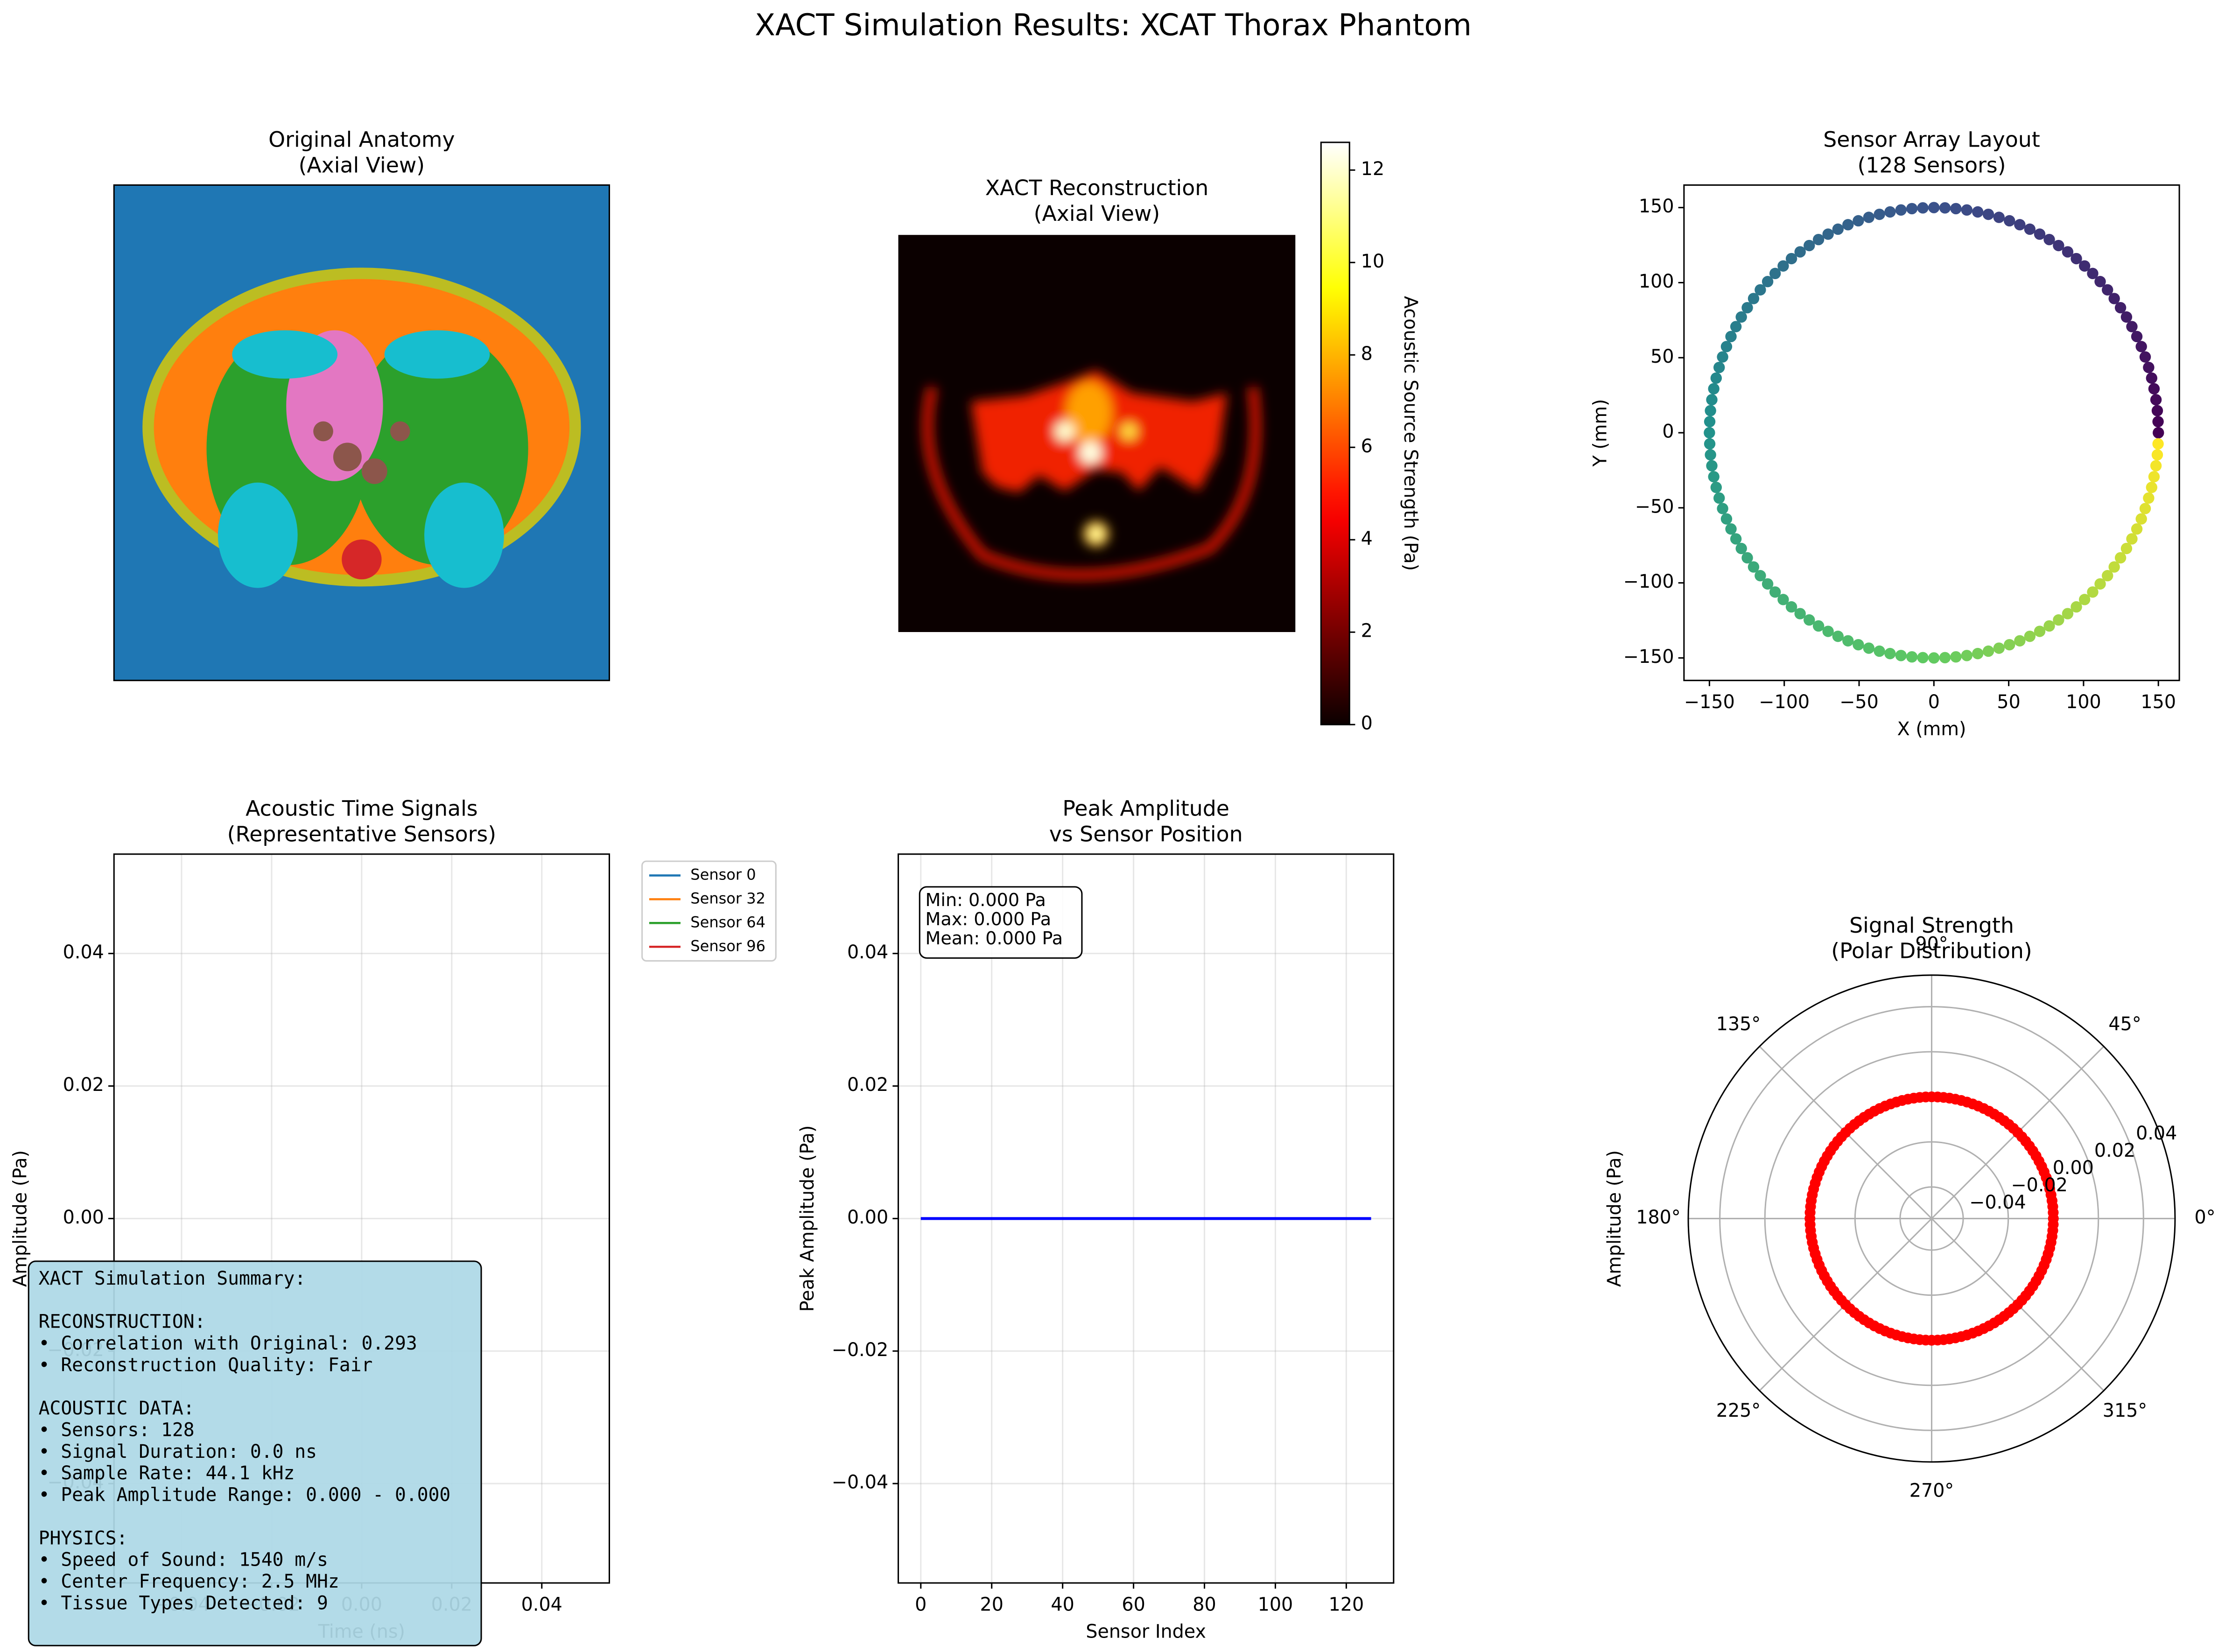  Describe the element at coordinates (2125, 1411) in the screenshot. I see `theta-tick-label: 315°` at that location.